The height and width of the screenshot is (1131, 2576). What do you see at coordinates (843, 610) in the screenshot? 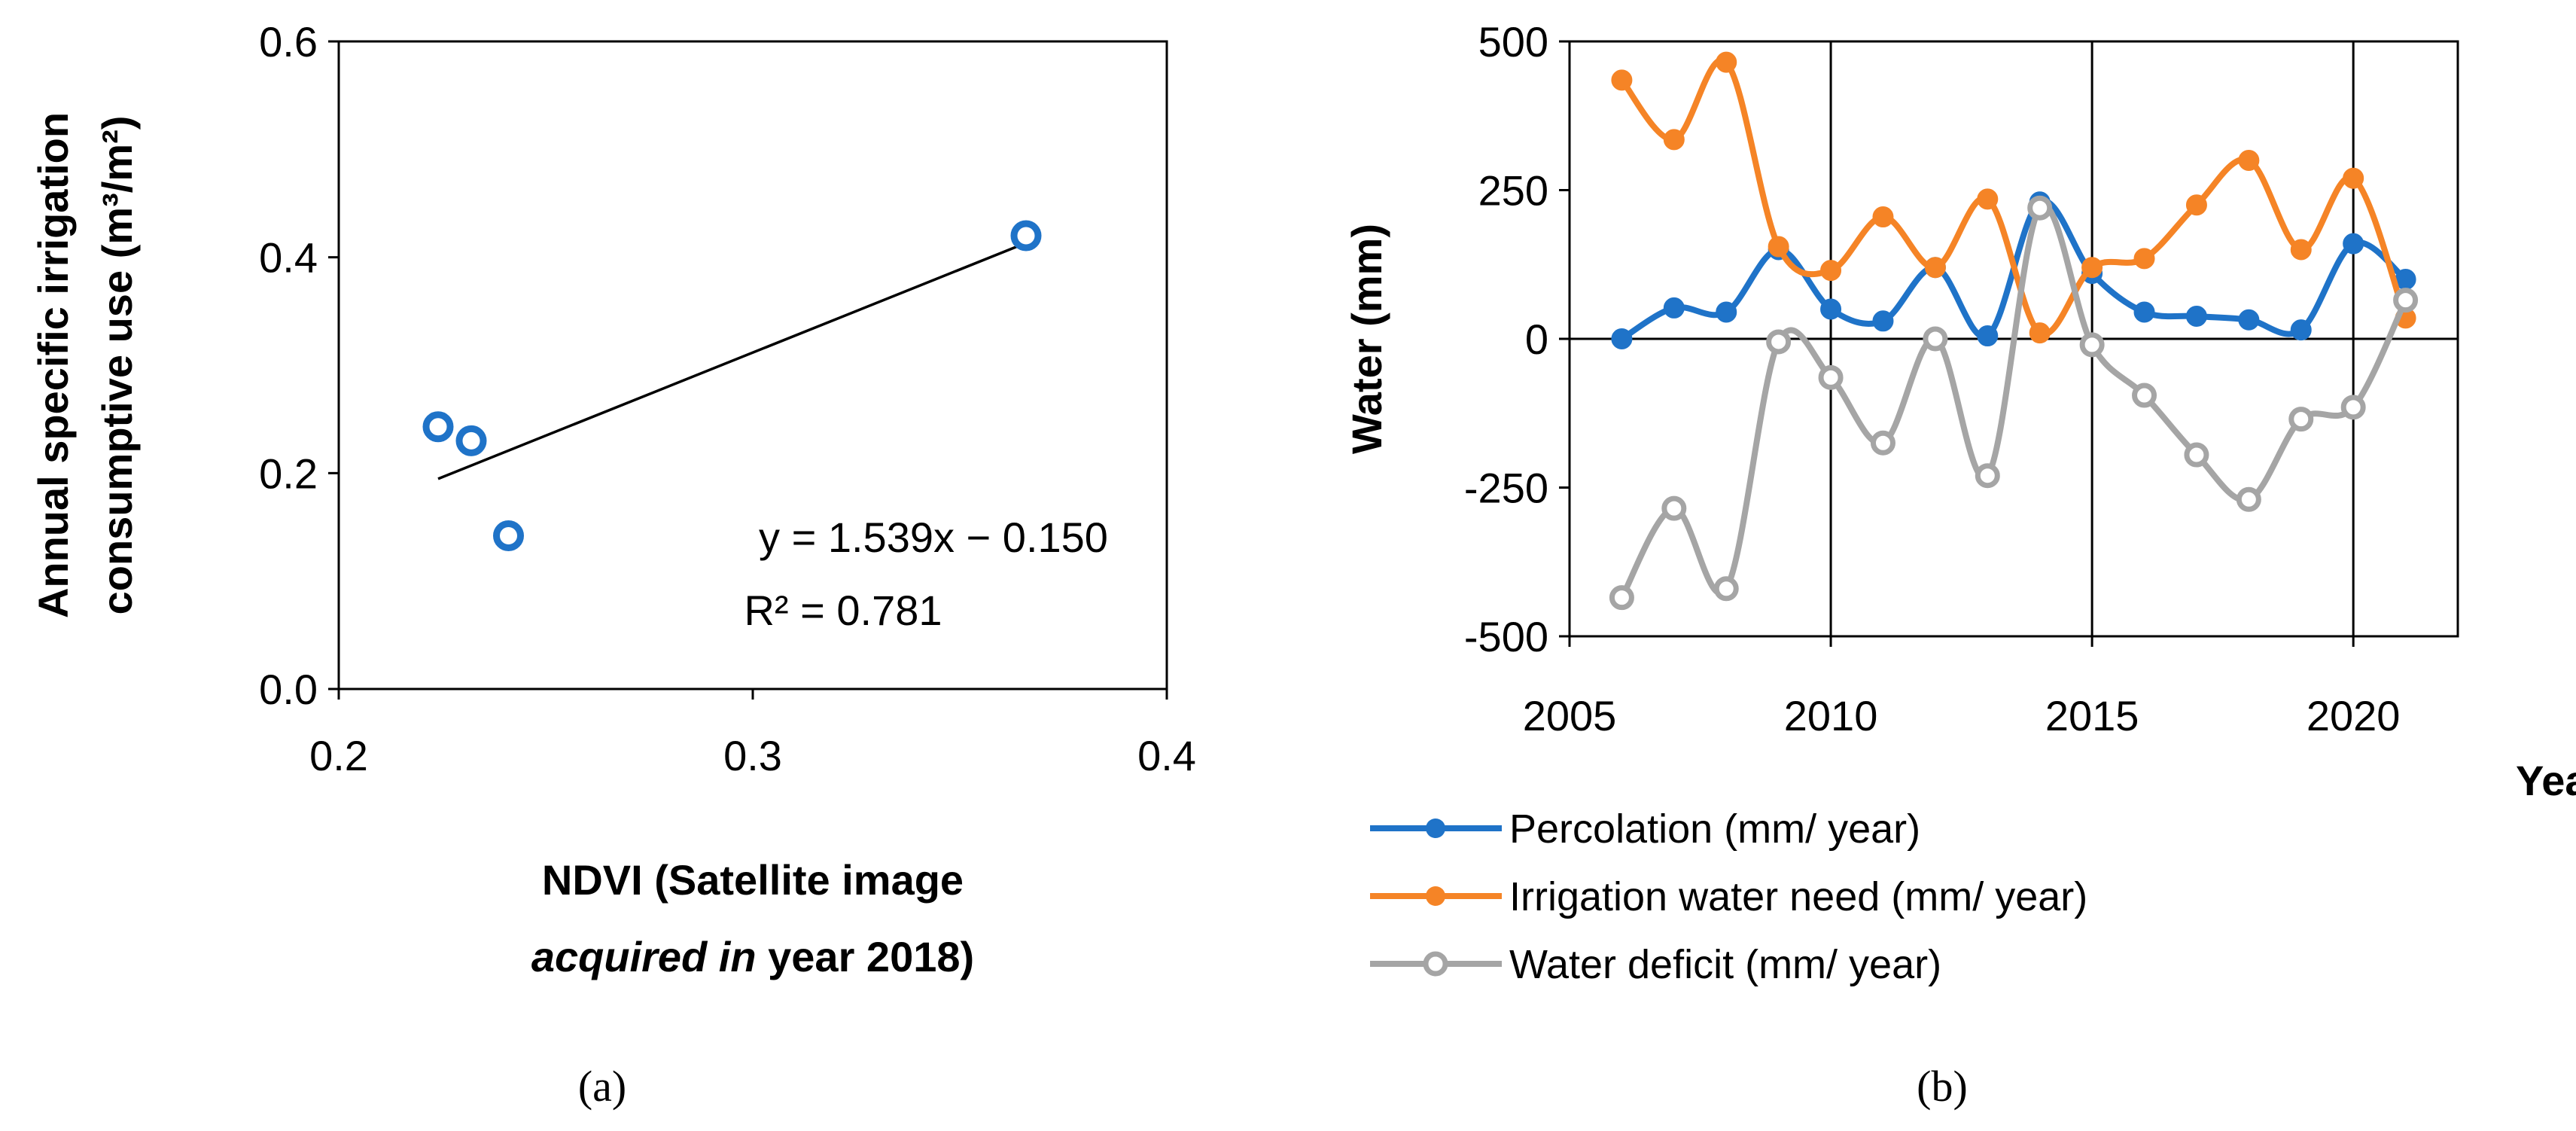
I see `r-squared-label: R² = 0.781` at bounding box center [843, 610].